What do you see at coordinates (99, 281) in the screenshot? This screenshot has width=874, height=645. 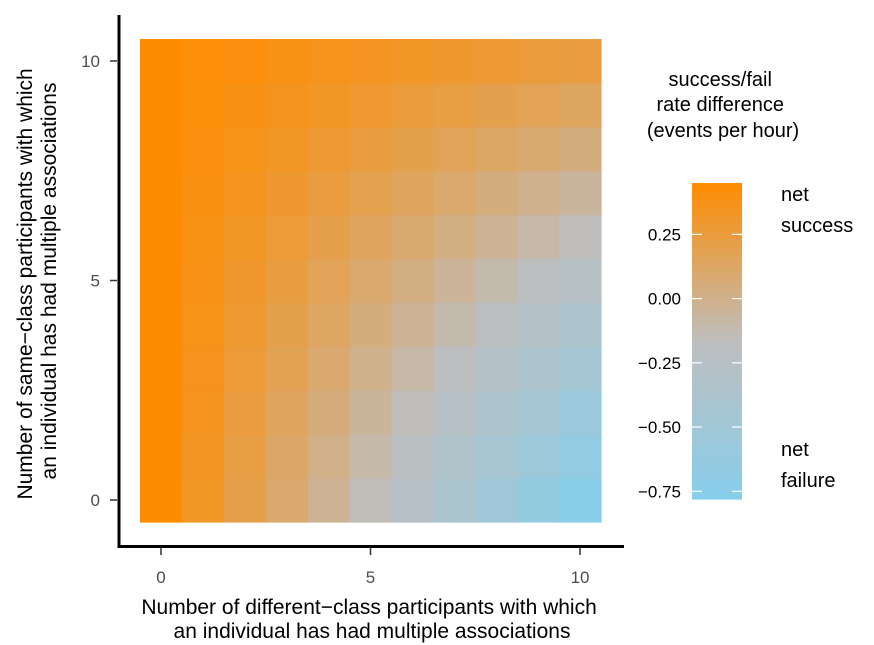 I see `y-axis-ticks: 0 5 10` at bounding box center [99, 281].